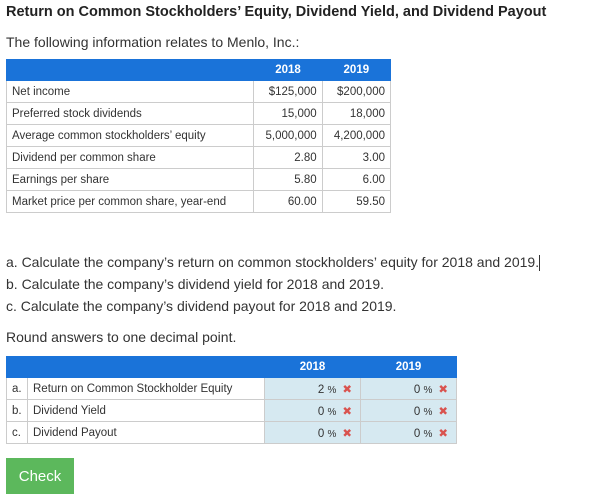 The image size is (615, 504). I want to click on row-value: 5.80, so click(288, 179).